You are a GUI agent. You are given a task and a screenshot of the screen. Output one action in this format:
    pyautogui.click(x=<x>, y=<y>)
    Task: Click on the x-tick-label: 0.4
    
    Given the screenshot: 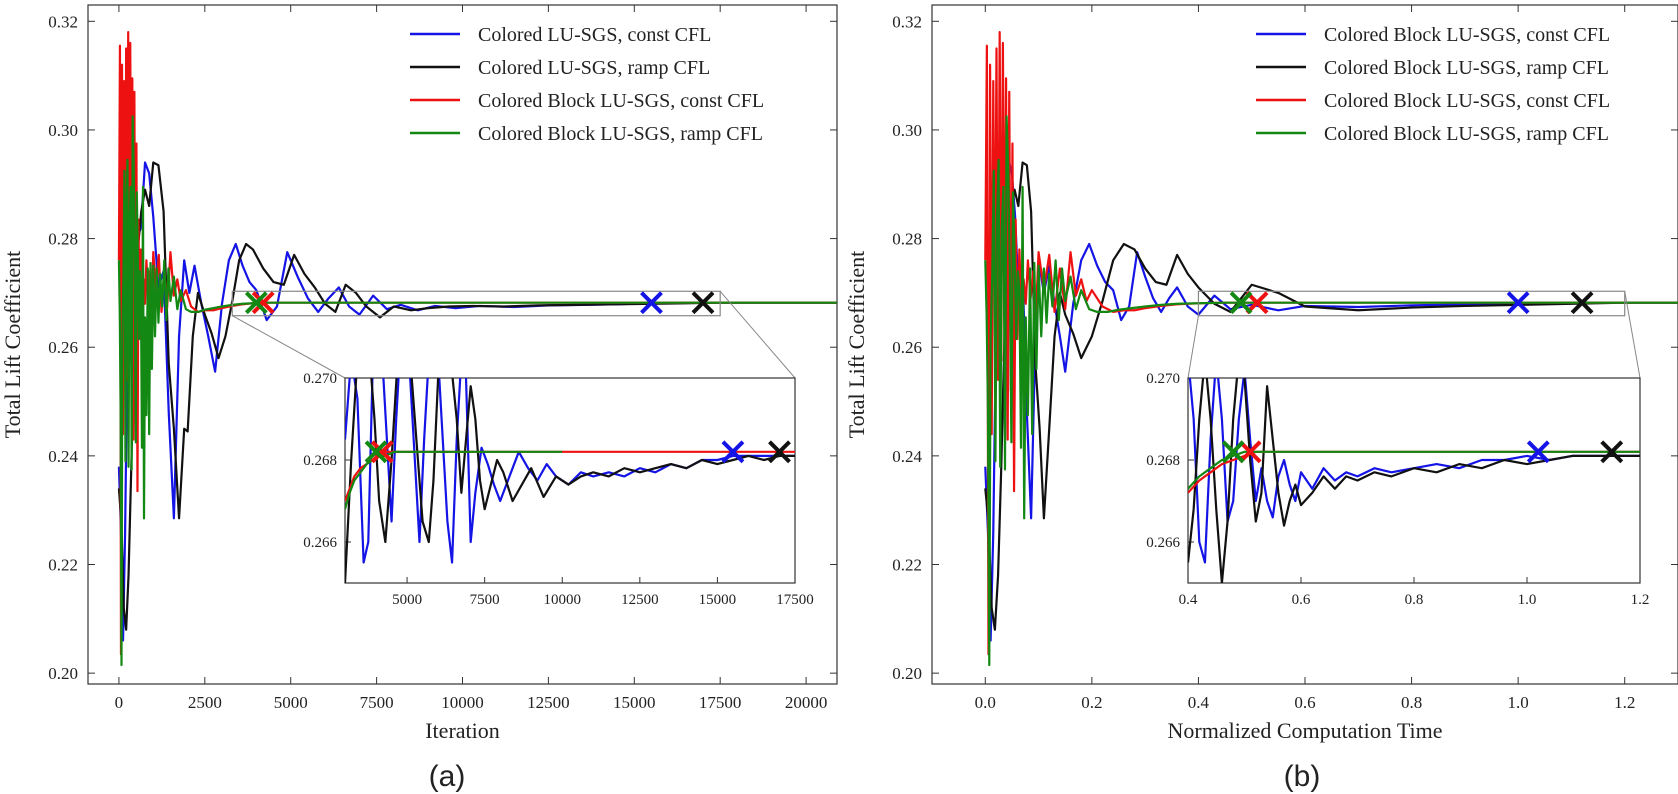 What is the action you would take?
    pyautogui.click(x=1199, y=702)
    